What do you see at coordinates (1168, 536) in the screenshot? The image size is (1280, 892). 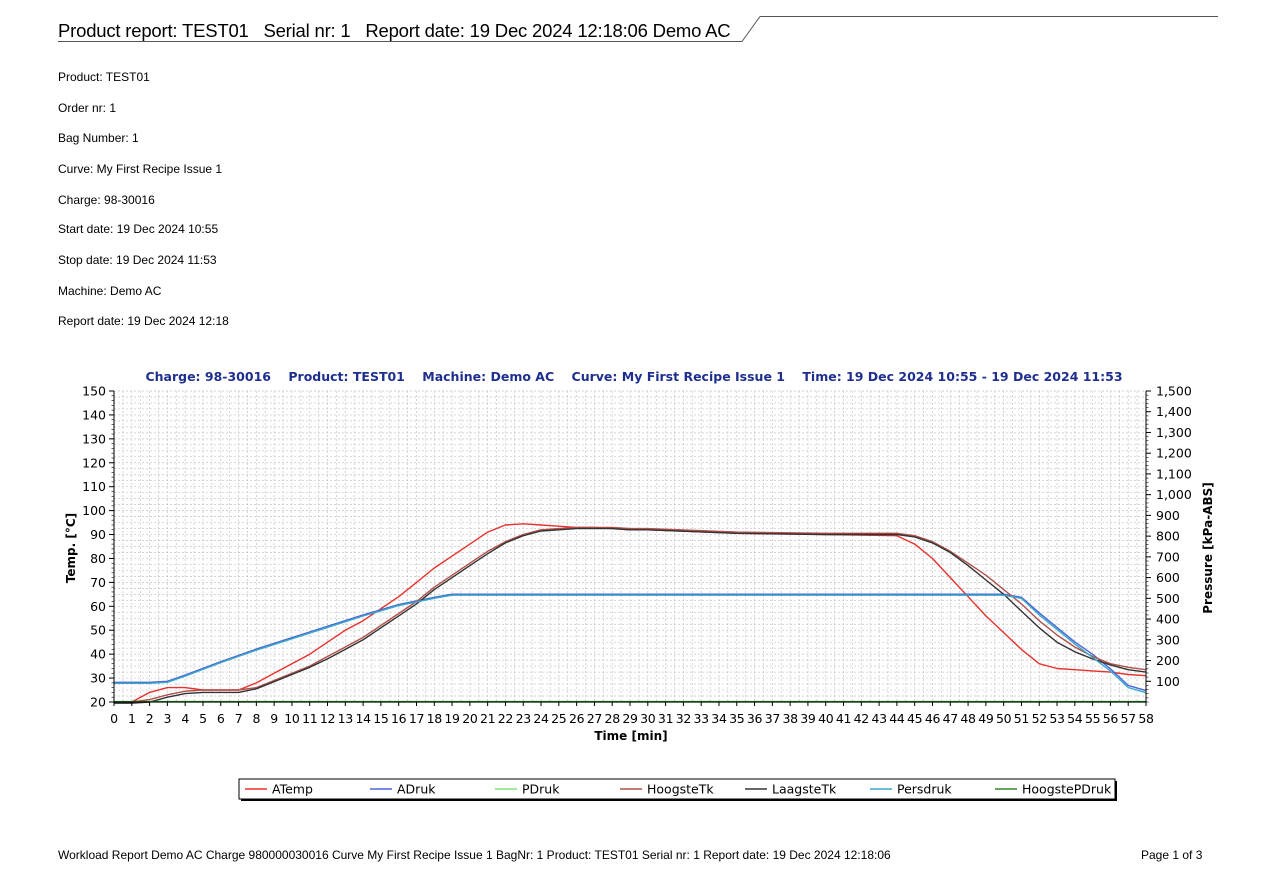 I see `y2-tick-label: 800` at bounding box center [1168, 536].